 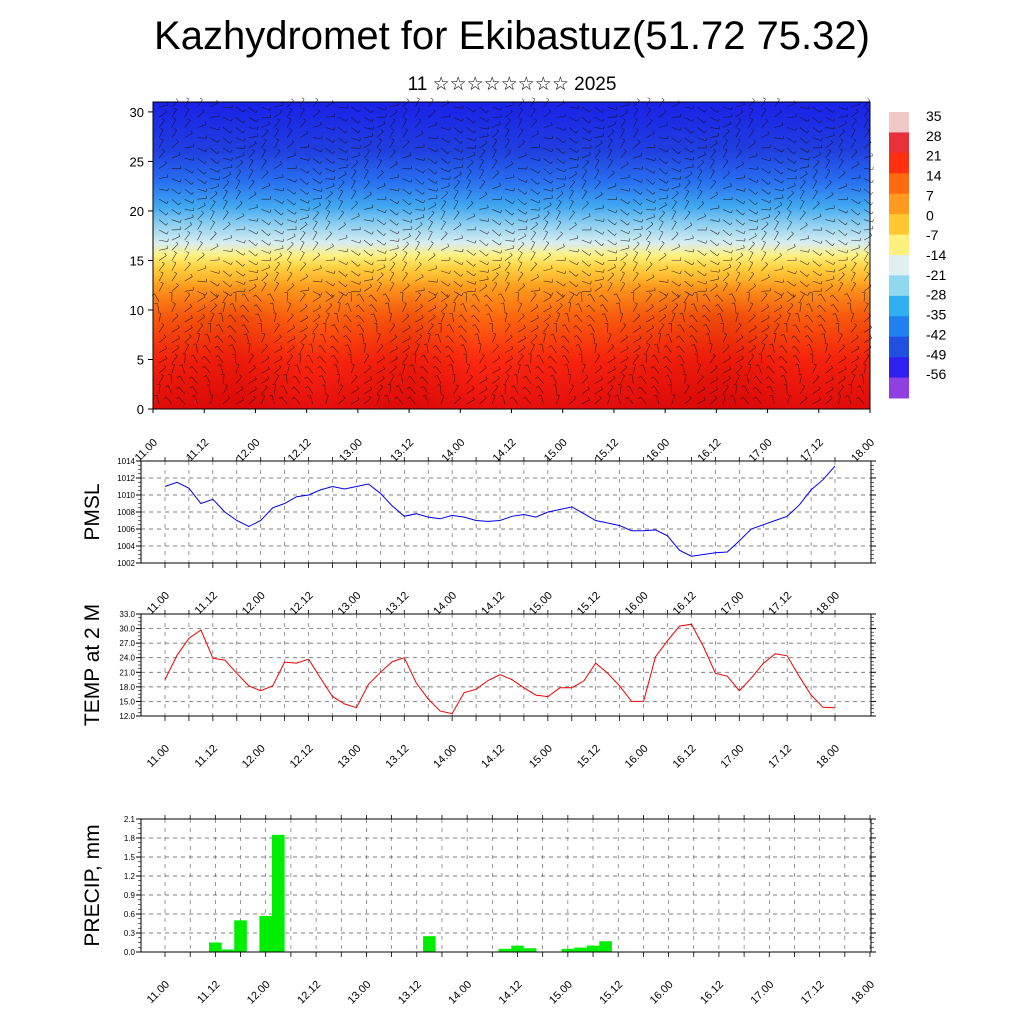 I want to click on y-tick-label: 10, so click(x=137, y=310).